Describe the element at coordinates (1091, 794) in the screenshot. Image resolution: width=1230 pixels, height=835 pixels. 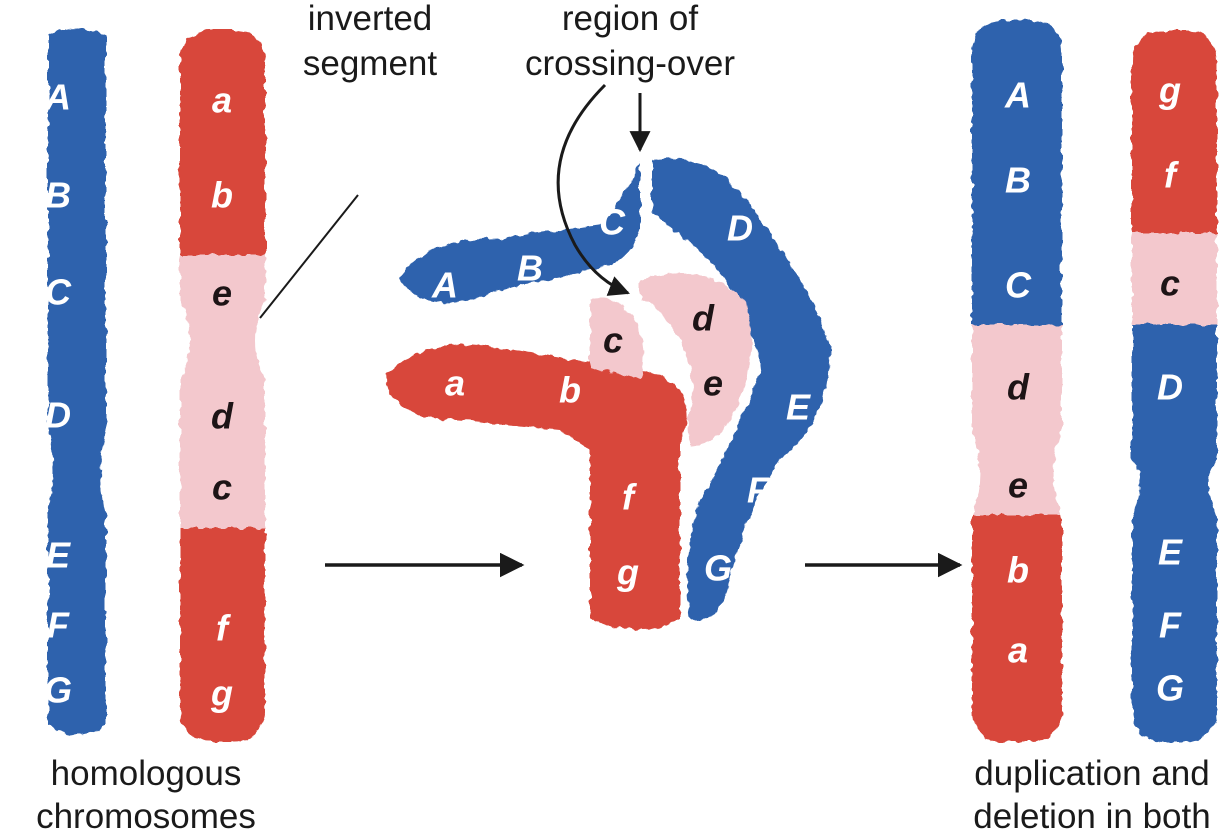
I see `caption-duplication-deletion: duplication and deletion in both` at that location.